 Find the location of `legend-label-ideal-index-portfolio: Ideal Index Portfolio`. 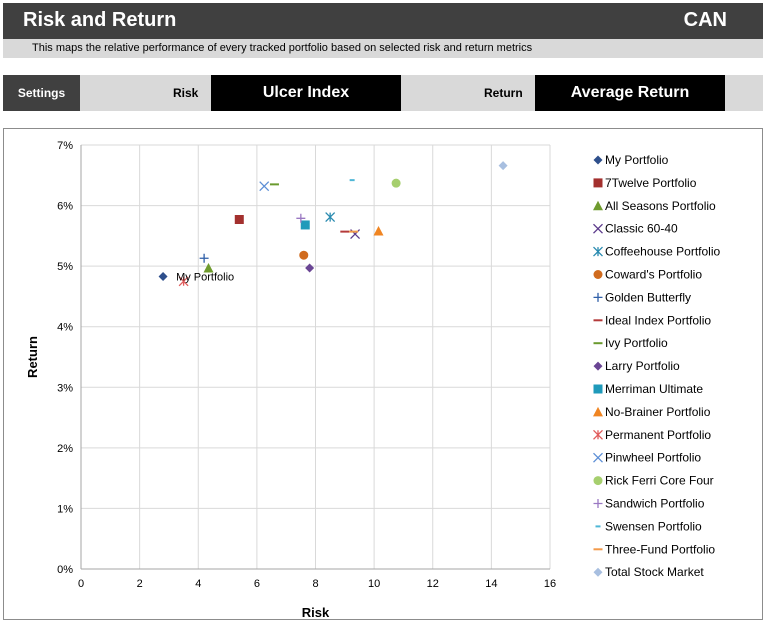

legend-label-ideal-index-portfolio: Ideal Index Portfolio is located at coordinates (658, 320).